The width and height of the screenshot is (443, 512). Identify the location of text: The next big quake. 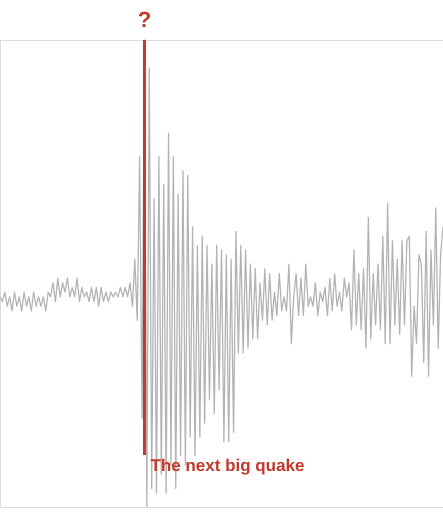
(227, 465).